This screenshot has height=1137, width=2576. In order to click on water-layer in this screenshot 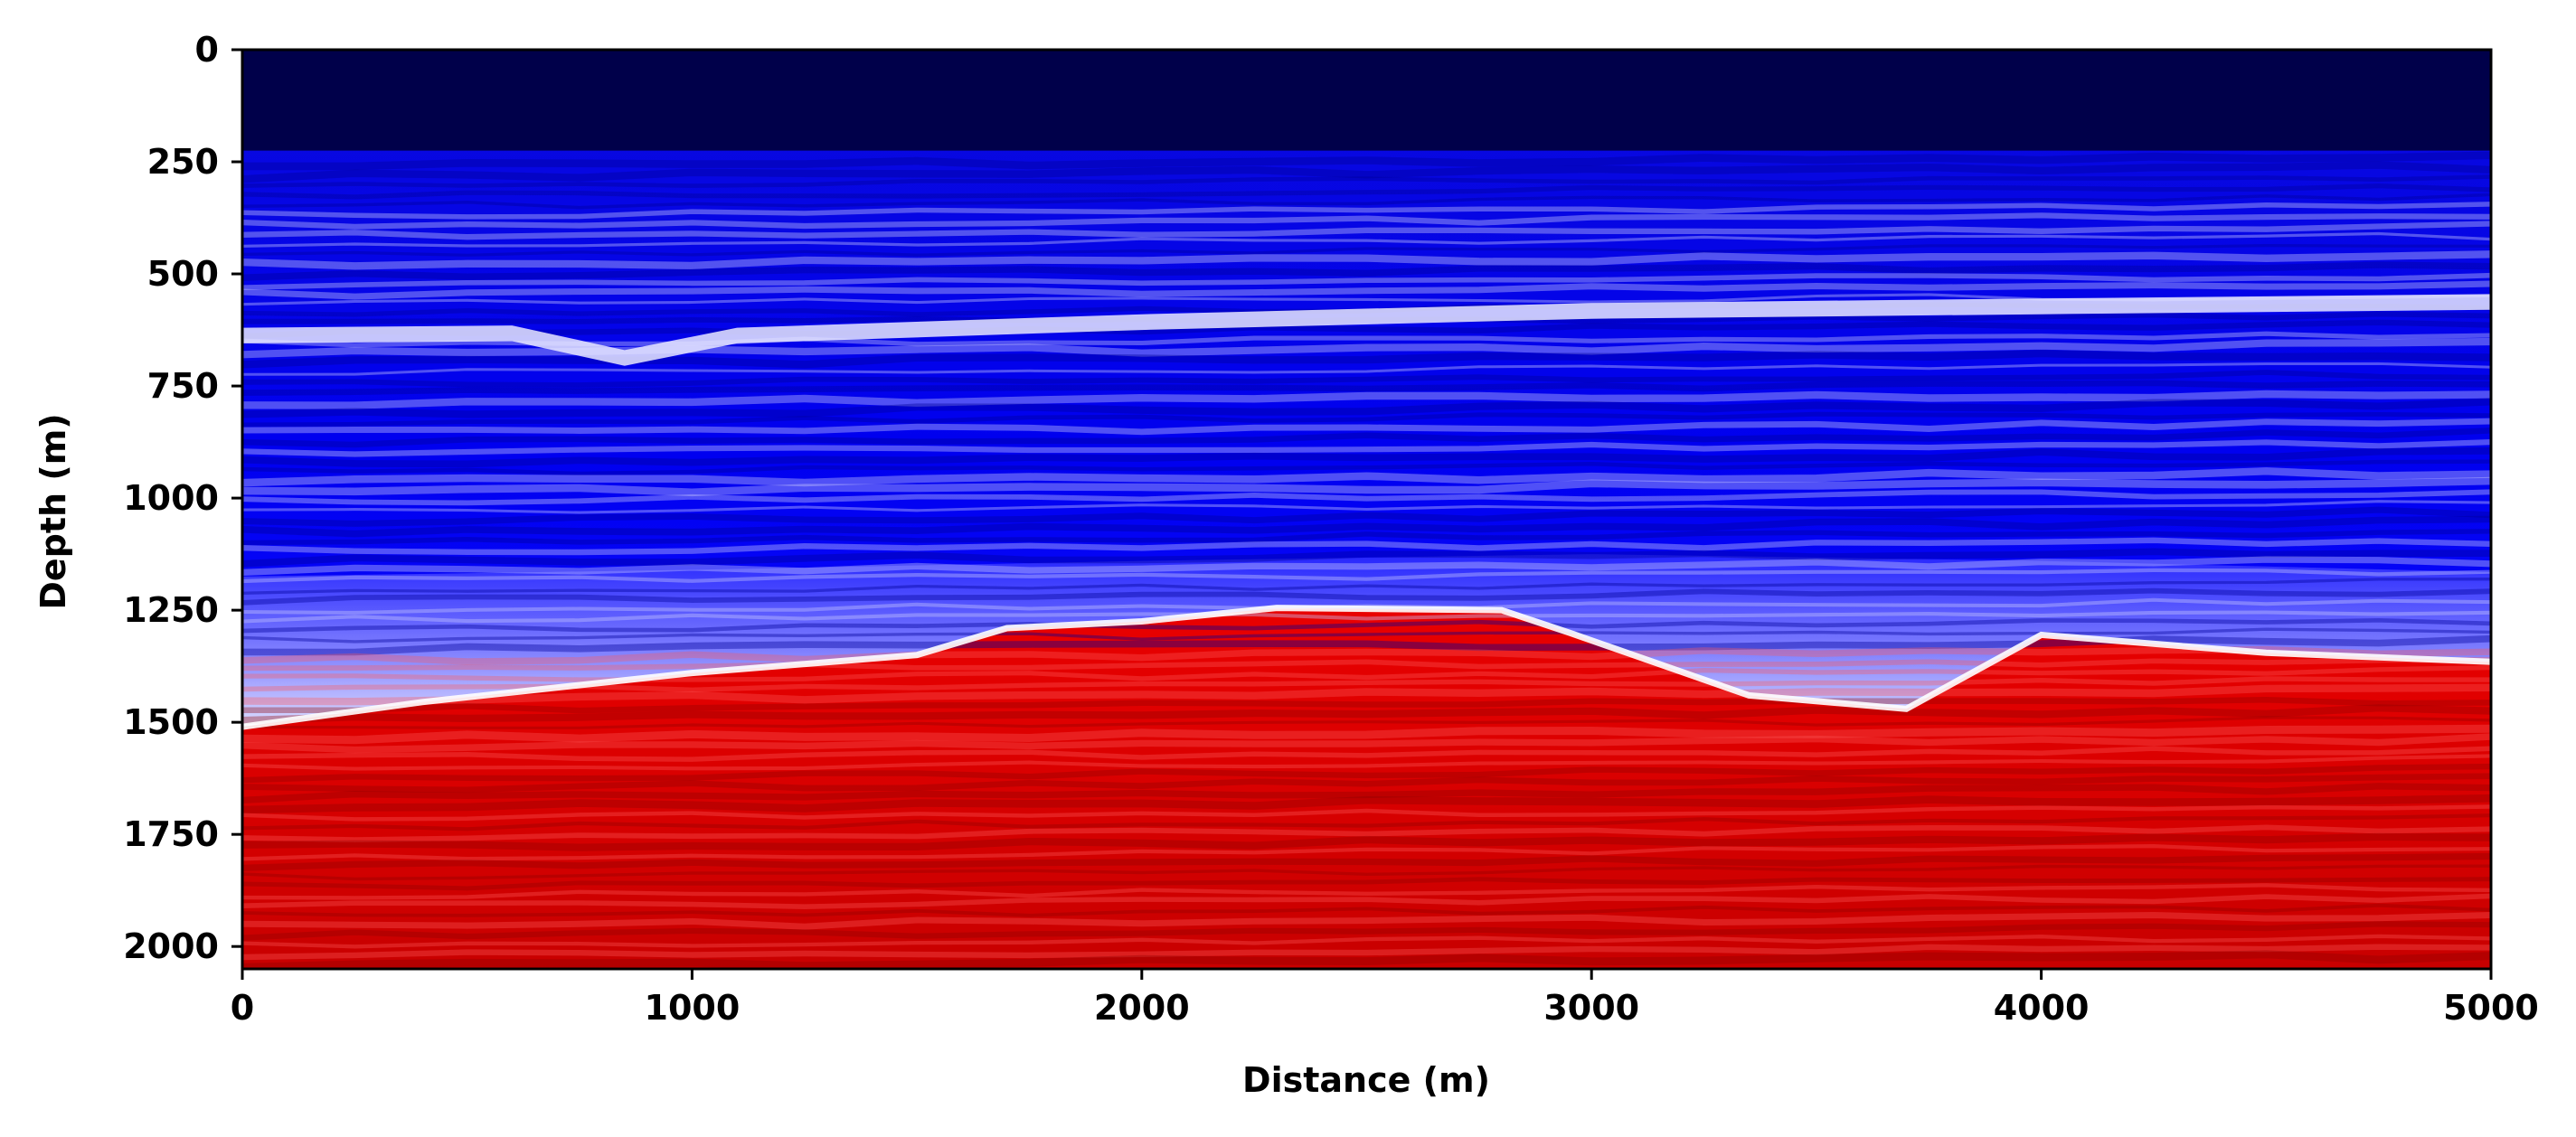, I will do `click(1366, 100)`.